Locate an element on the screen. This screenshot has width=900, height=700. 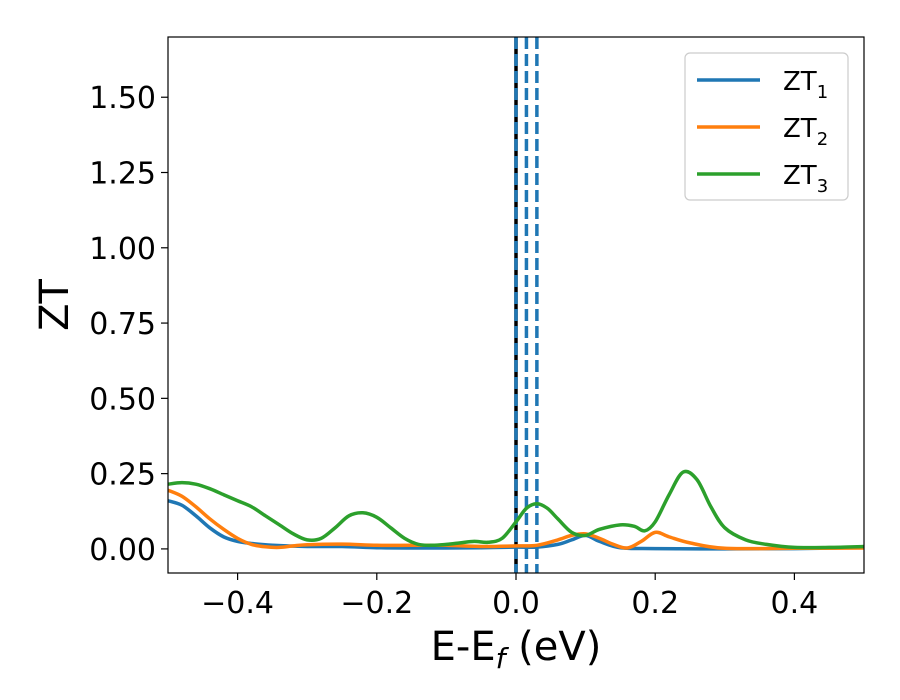
series-lines is located at coordinates (516, 510).